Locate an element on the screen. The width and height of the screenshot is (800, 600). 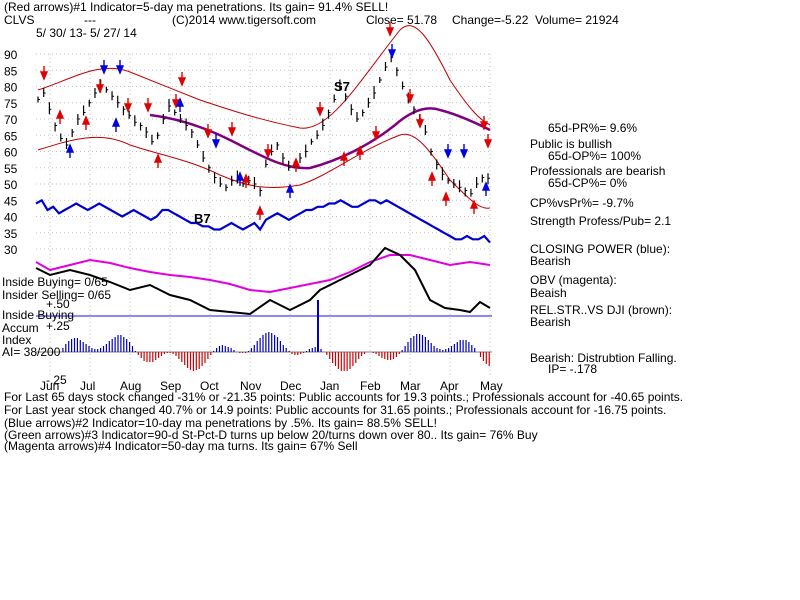
op-value: 65d-OP%= 100% is located at coordinates (595, 156).